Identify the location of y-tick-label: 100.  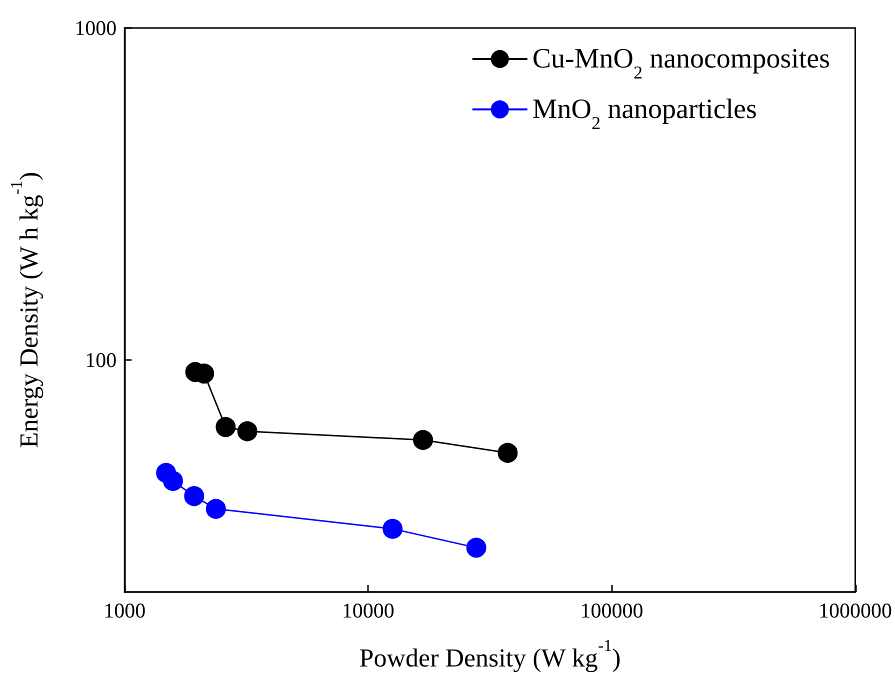
(101, 360).